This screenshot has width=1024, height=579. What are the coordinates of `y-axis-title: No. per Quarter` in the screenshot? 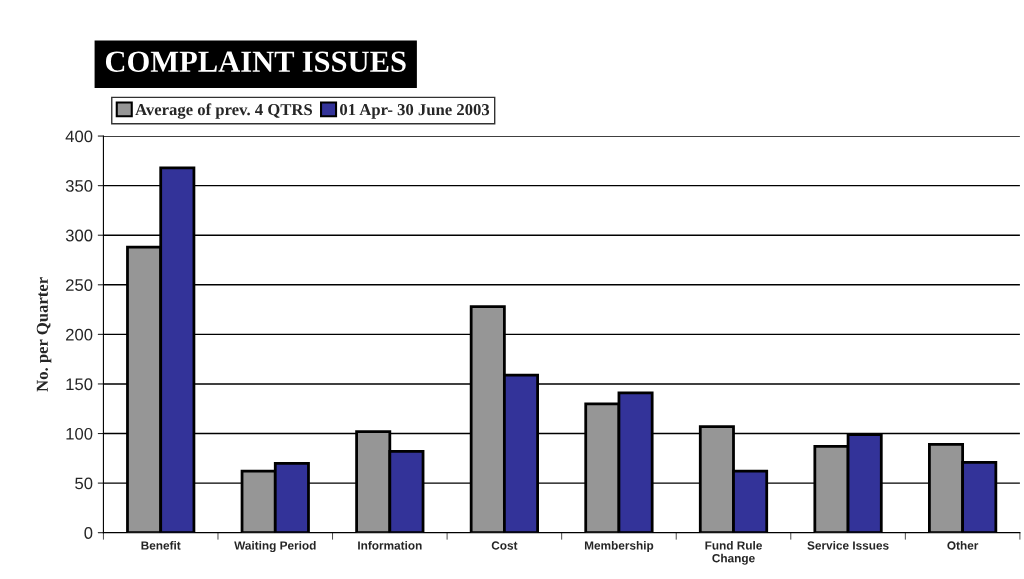 It's located at (44, 334).